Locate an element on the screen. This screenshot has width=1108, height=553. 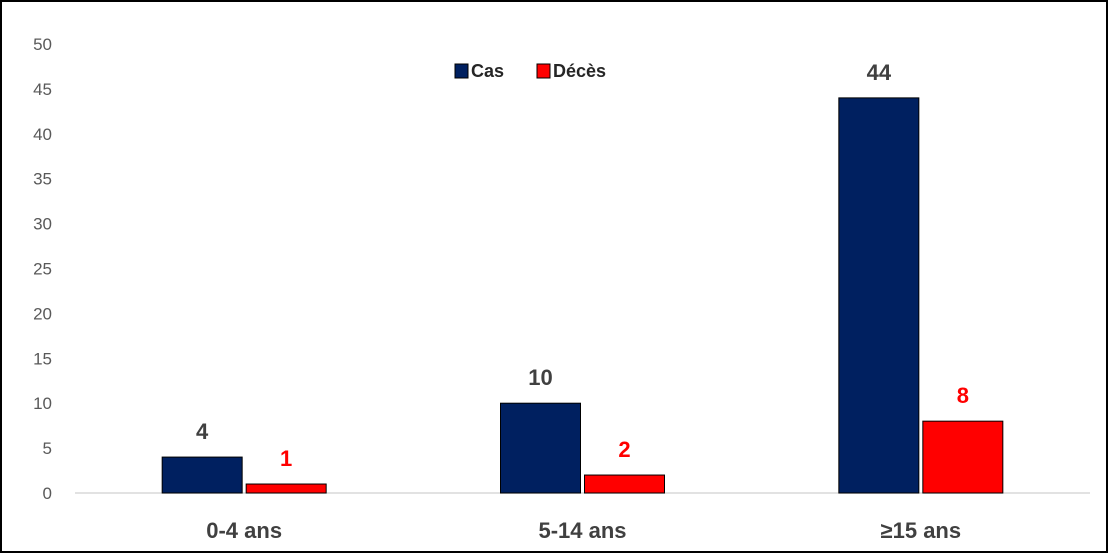
y-axis: 0 5 10 15 20 25 30 35 40 45 50 is located at coordinates (42, 269).